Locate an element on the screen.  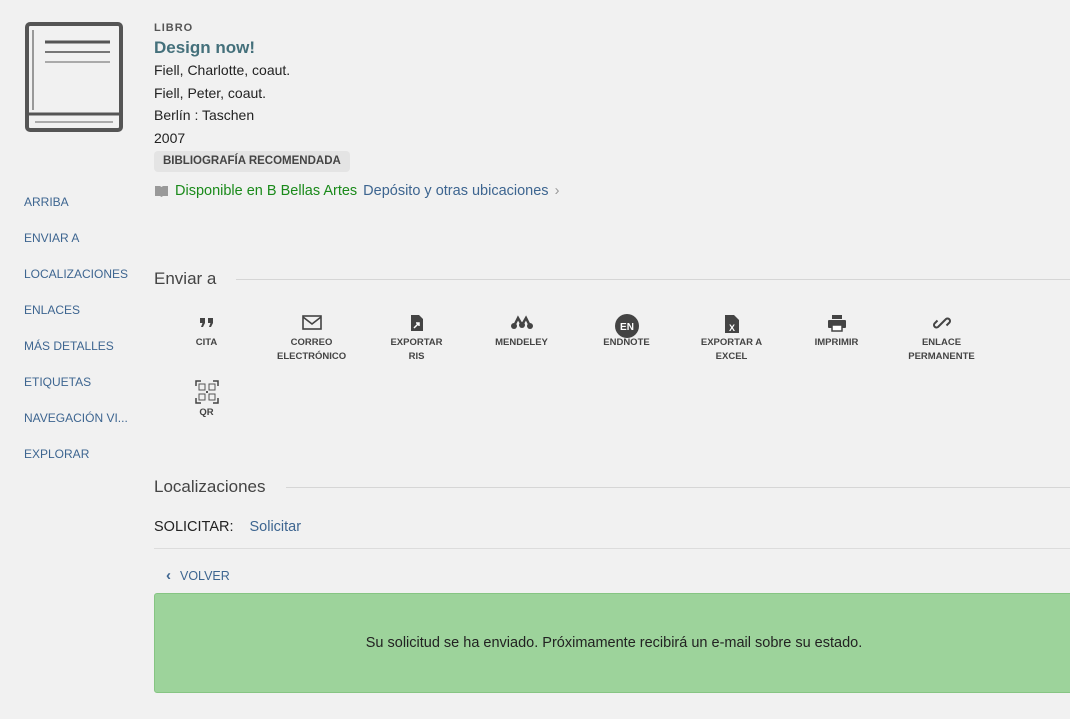
record-title: Design now! is located at coordinates (205, 47).